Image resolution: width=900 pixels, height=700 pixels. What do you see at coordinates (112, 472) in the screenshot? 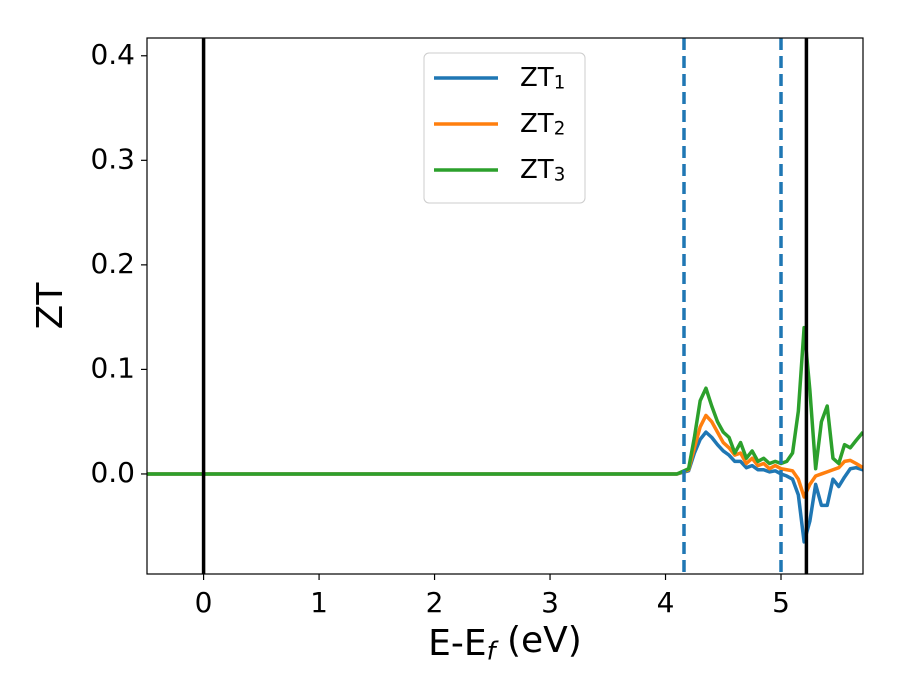
I see `y-tick-label: 0.0` at bounding box center [112, 472].